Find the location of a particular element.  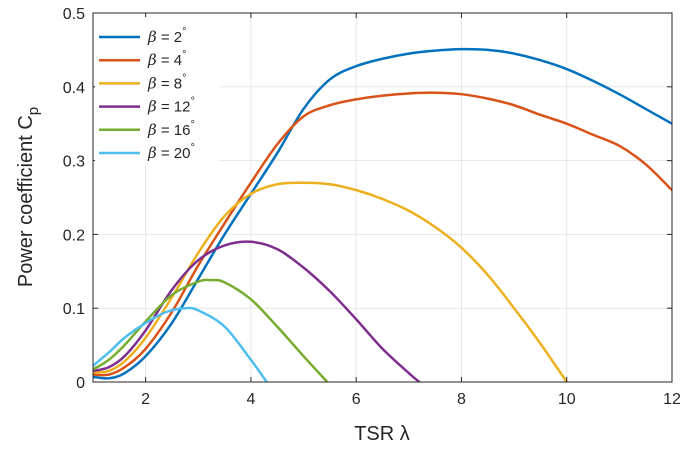

legend-label-value: = 8 is located at coordinates (169, 83).